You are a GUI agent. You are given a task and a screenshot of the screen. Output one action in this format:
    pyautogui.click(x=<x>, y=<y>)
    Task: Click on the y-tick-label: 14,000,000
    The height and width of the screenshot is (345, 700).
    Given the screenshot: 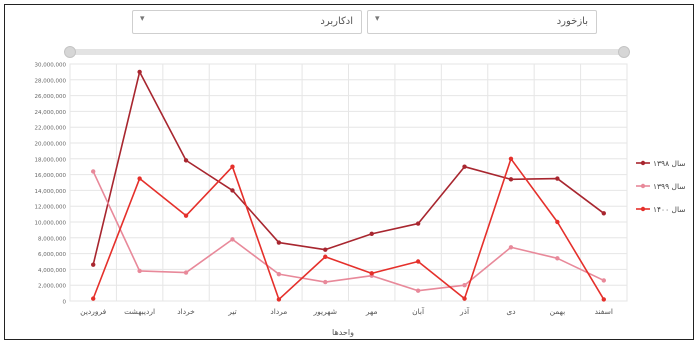 What is the action you would take?
    pyautogui.click(x=51, y=192)
    